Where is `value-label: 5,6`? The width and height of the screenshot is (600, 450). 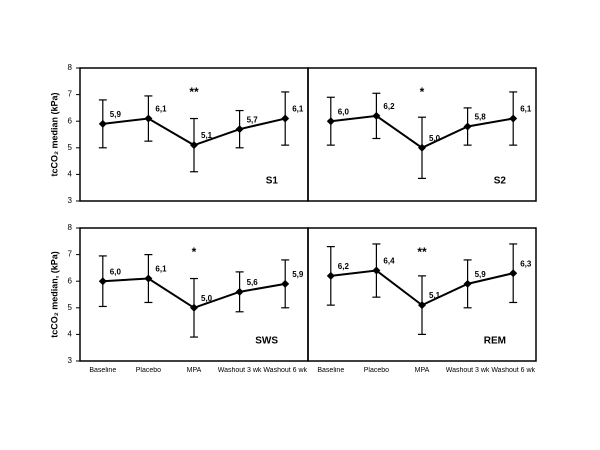 value-label: 5,6 is located at coordinates (253, 282).